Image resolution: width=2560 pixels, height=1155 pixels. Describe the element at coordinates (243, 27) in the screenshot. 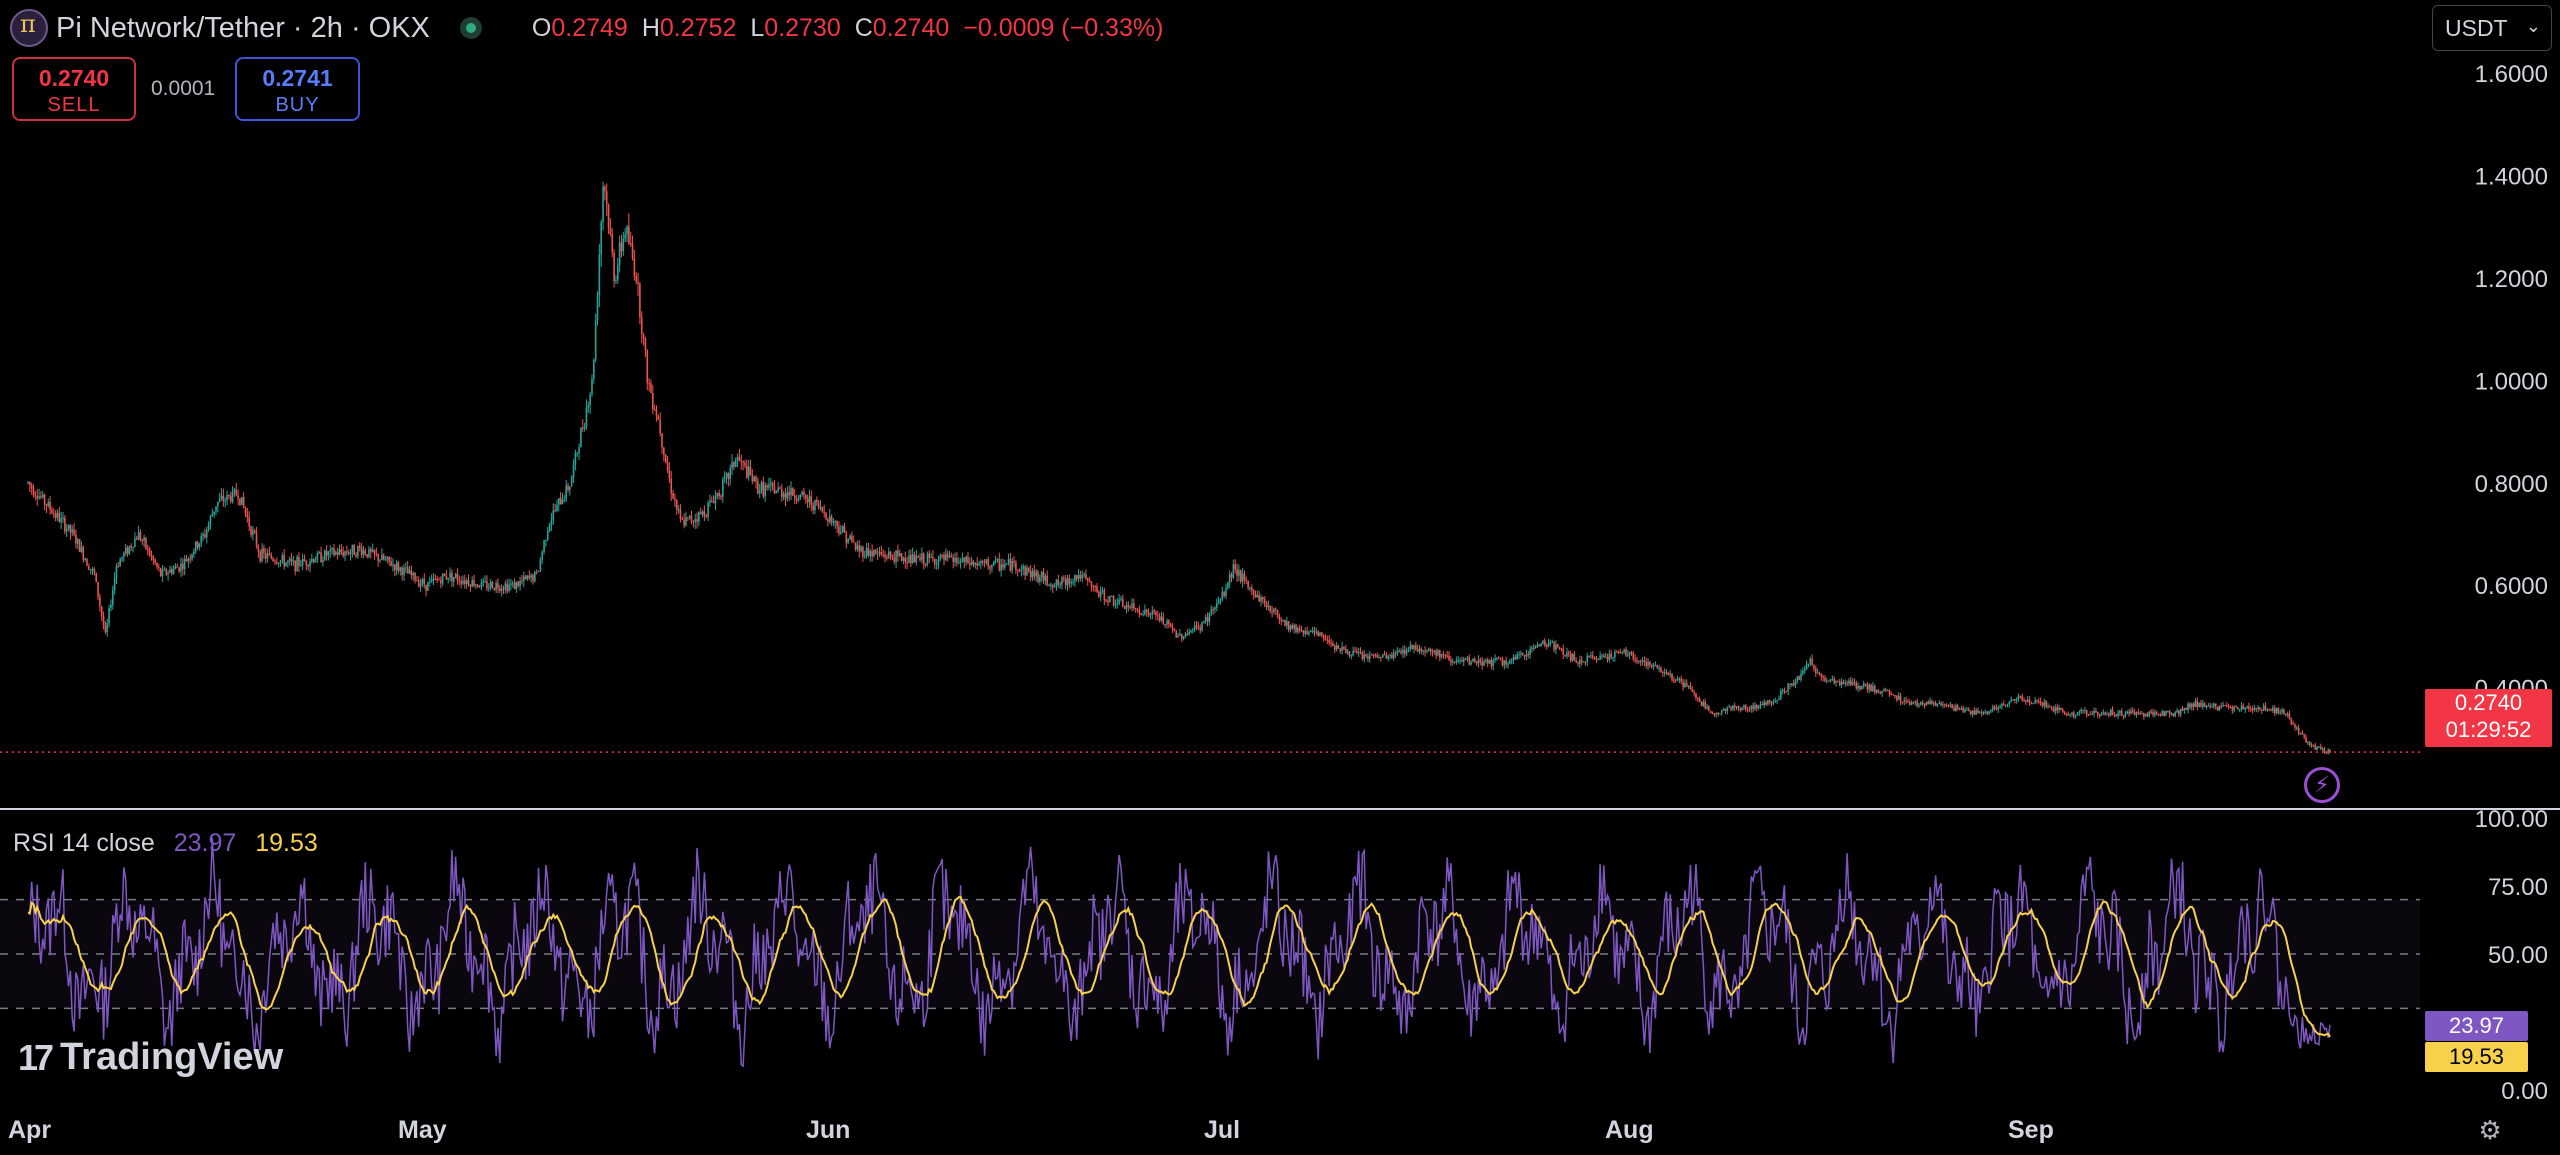

I see `symbol-title: Pi Network/Tether · 2h · OKX` at that location.